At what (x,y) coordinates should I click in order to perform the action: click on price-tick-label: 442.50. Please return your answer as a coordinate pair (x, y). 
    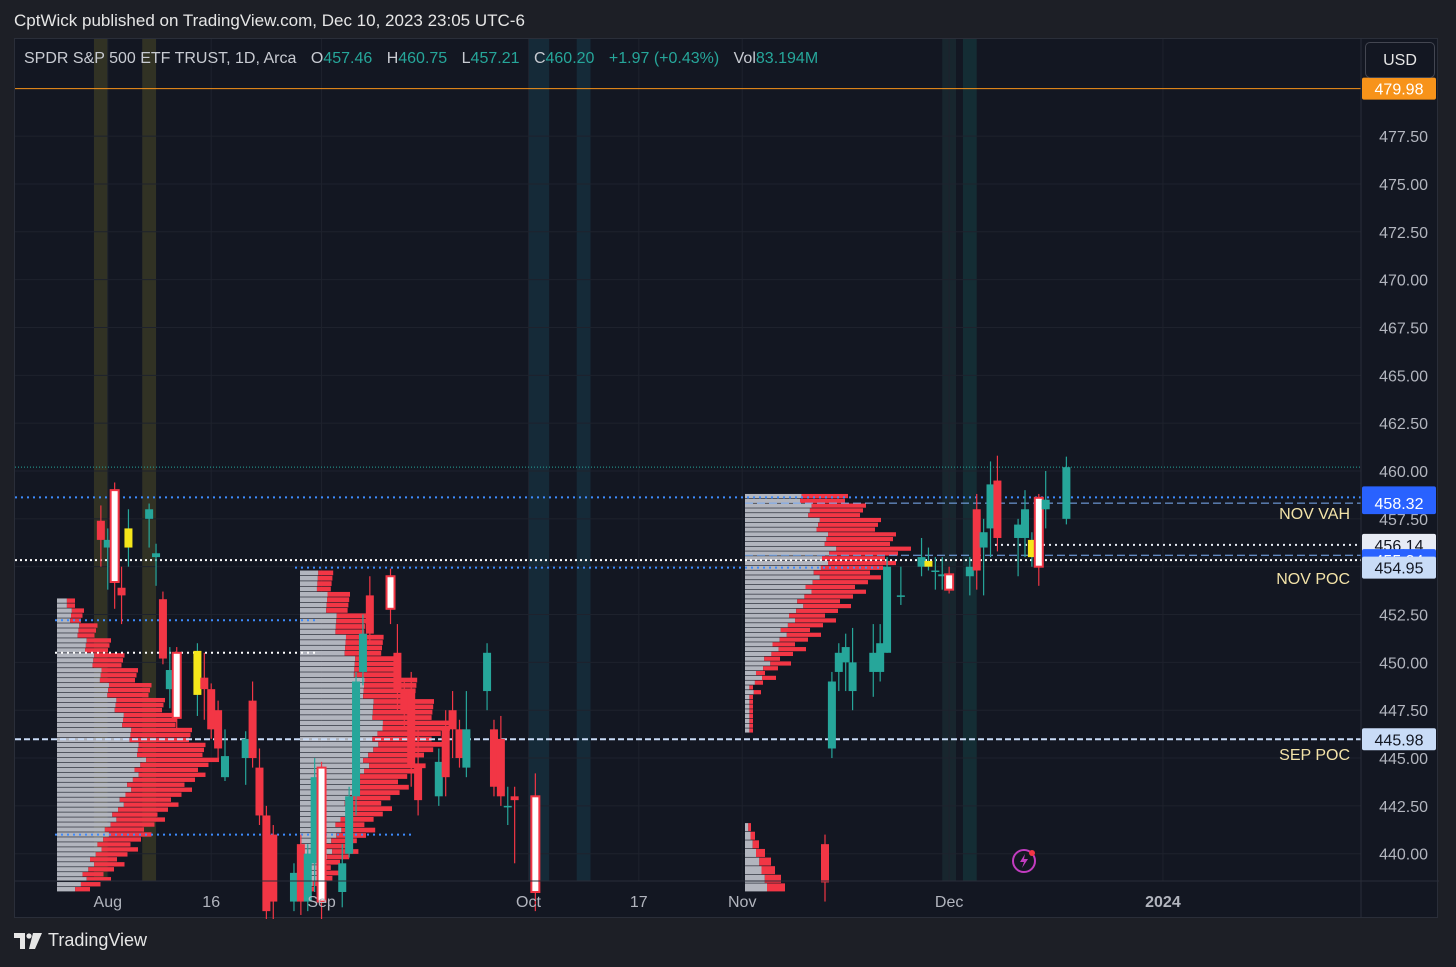
    Looking at the image, I should click on (1403, 807).